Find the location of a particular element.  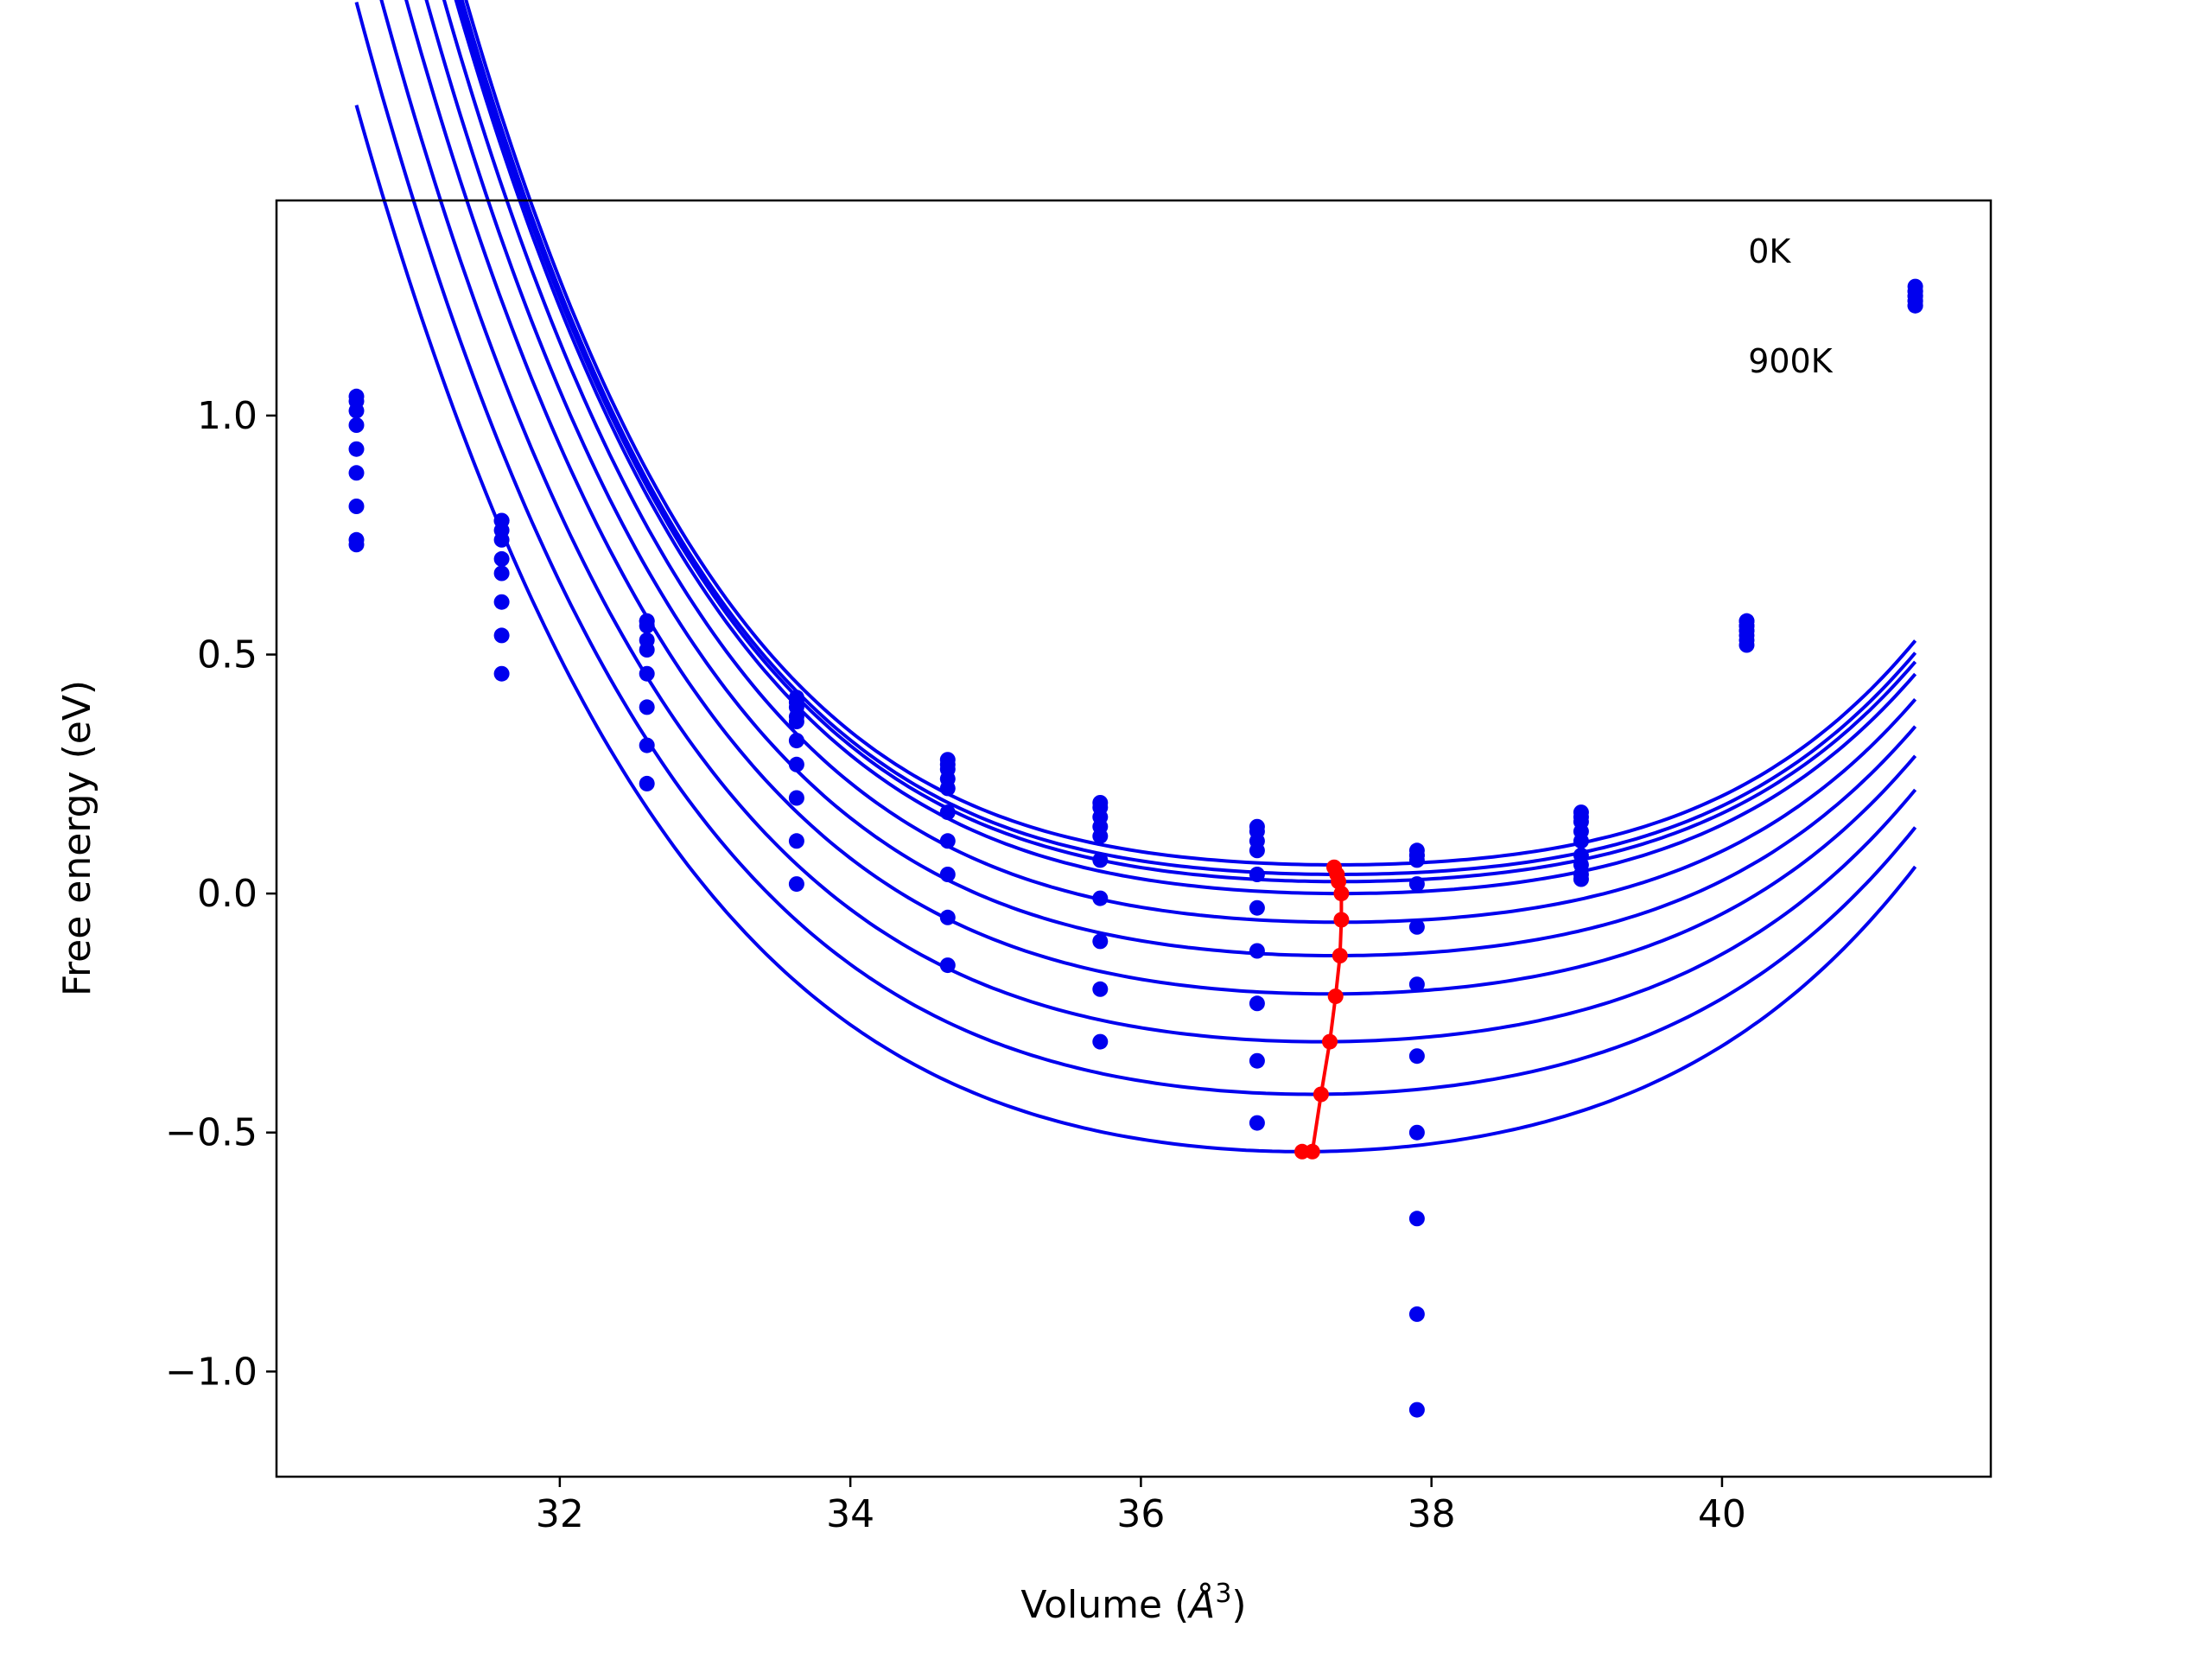

data-point-s8-p6 is located at coordinates (1100, 941).